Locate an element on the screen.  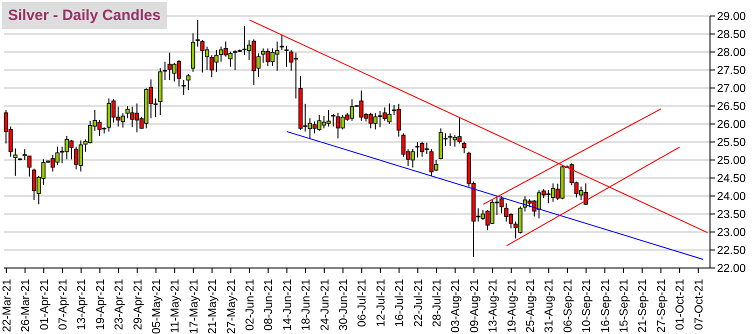
x-tick-label: 25-Aug-21 is located at coordinates (531, 306).